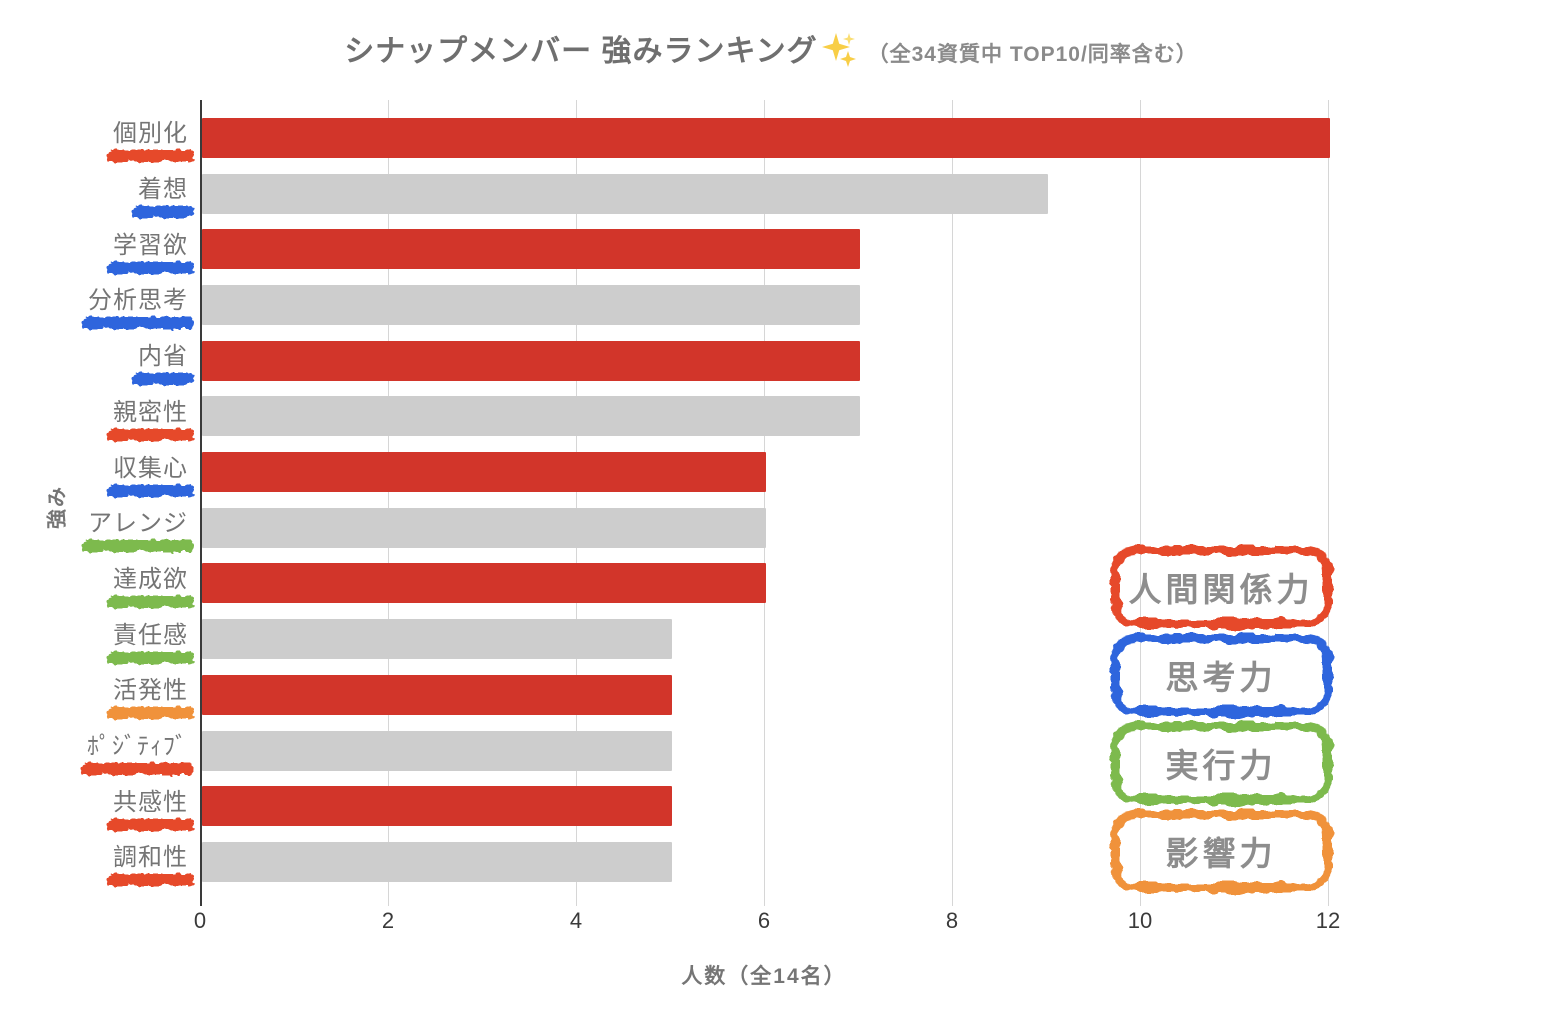 This screenshot has height=1020, width=1542. What do you see at coordinates (150, 802) in the screenshot?
I see `category-label-共感性: 共感性` at bounding box center [150, 802].